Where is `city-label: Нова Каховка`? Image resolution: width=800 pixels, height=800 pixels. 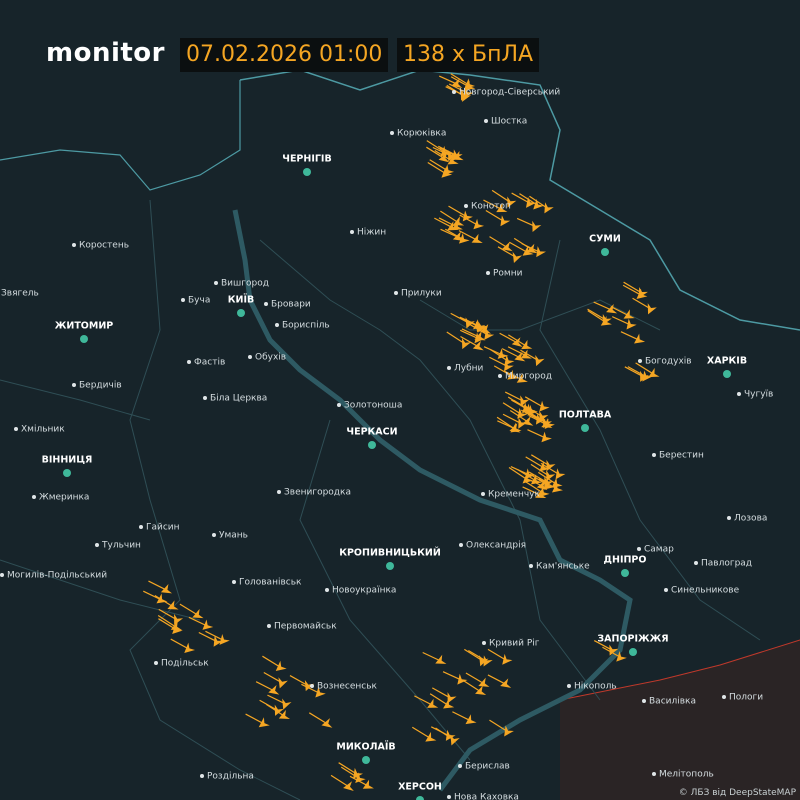
city-label: Нова Каховка is located at coordinates (486, 796).